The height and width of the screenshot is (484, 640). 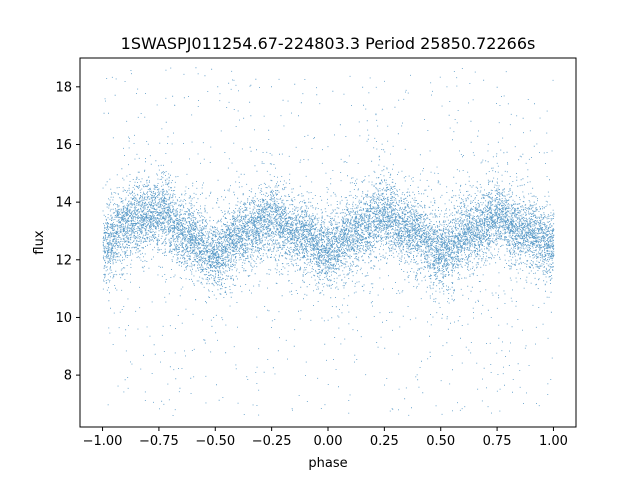 What do you see at coordinates (63, 87) in the screenshot?
I see `y-tick-label: 18` at bounding box center [63, 87].